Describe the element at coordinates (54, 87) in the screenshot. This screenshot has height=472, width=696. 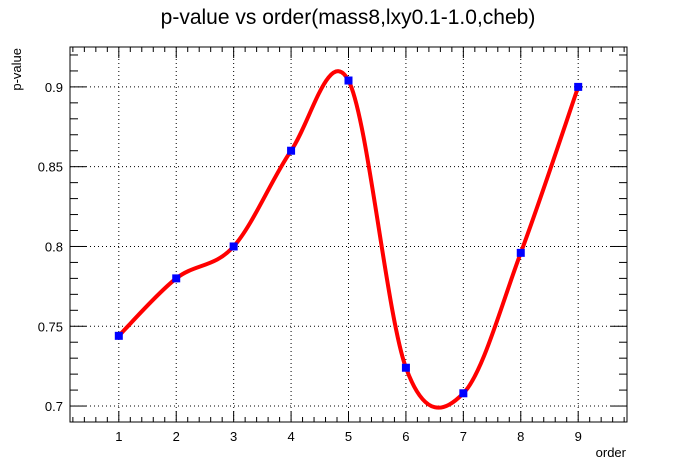
I see `y-tick-label: 0.9` at that location.